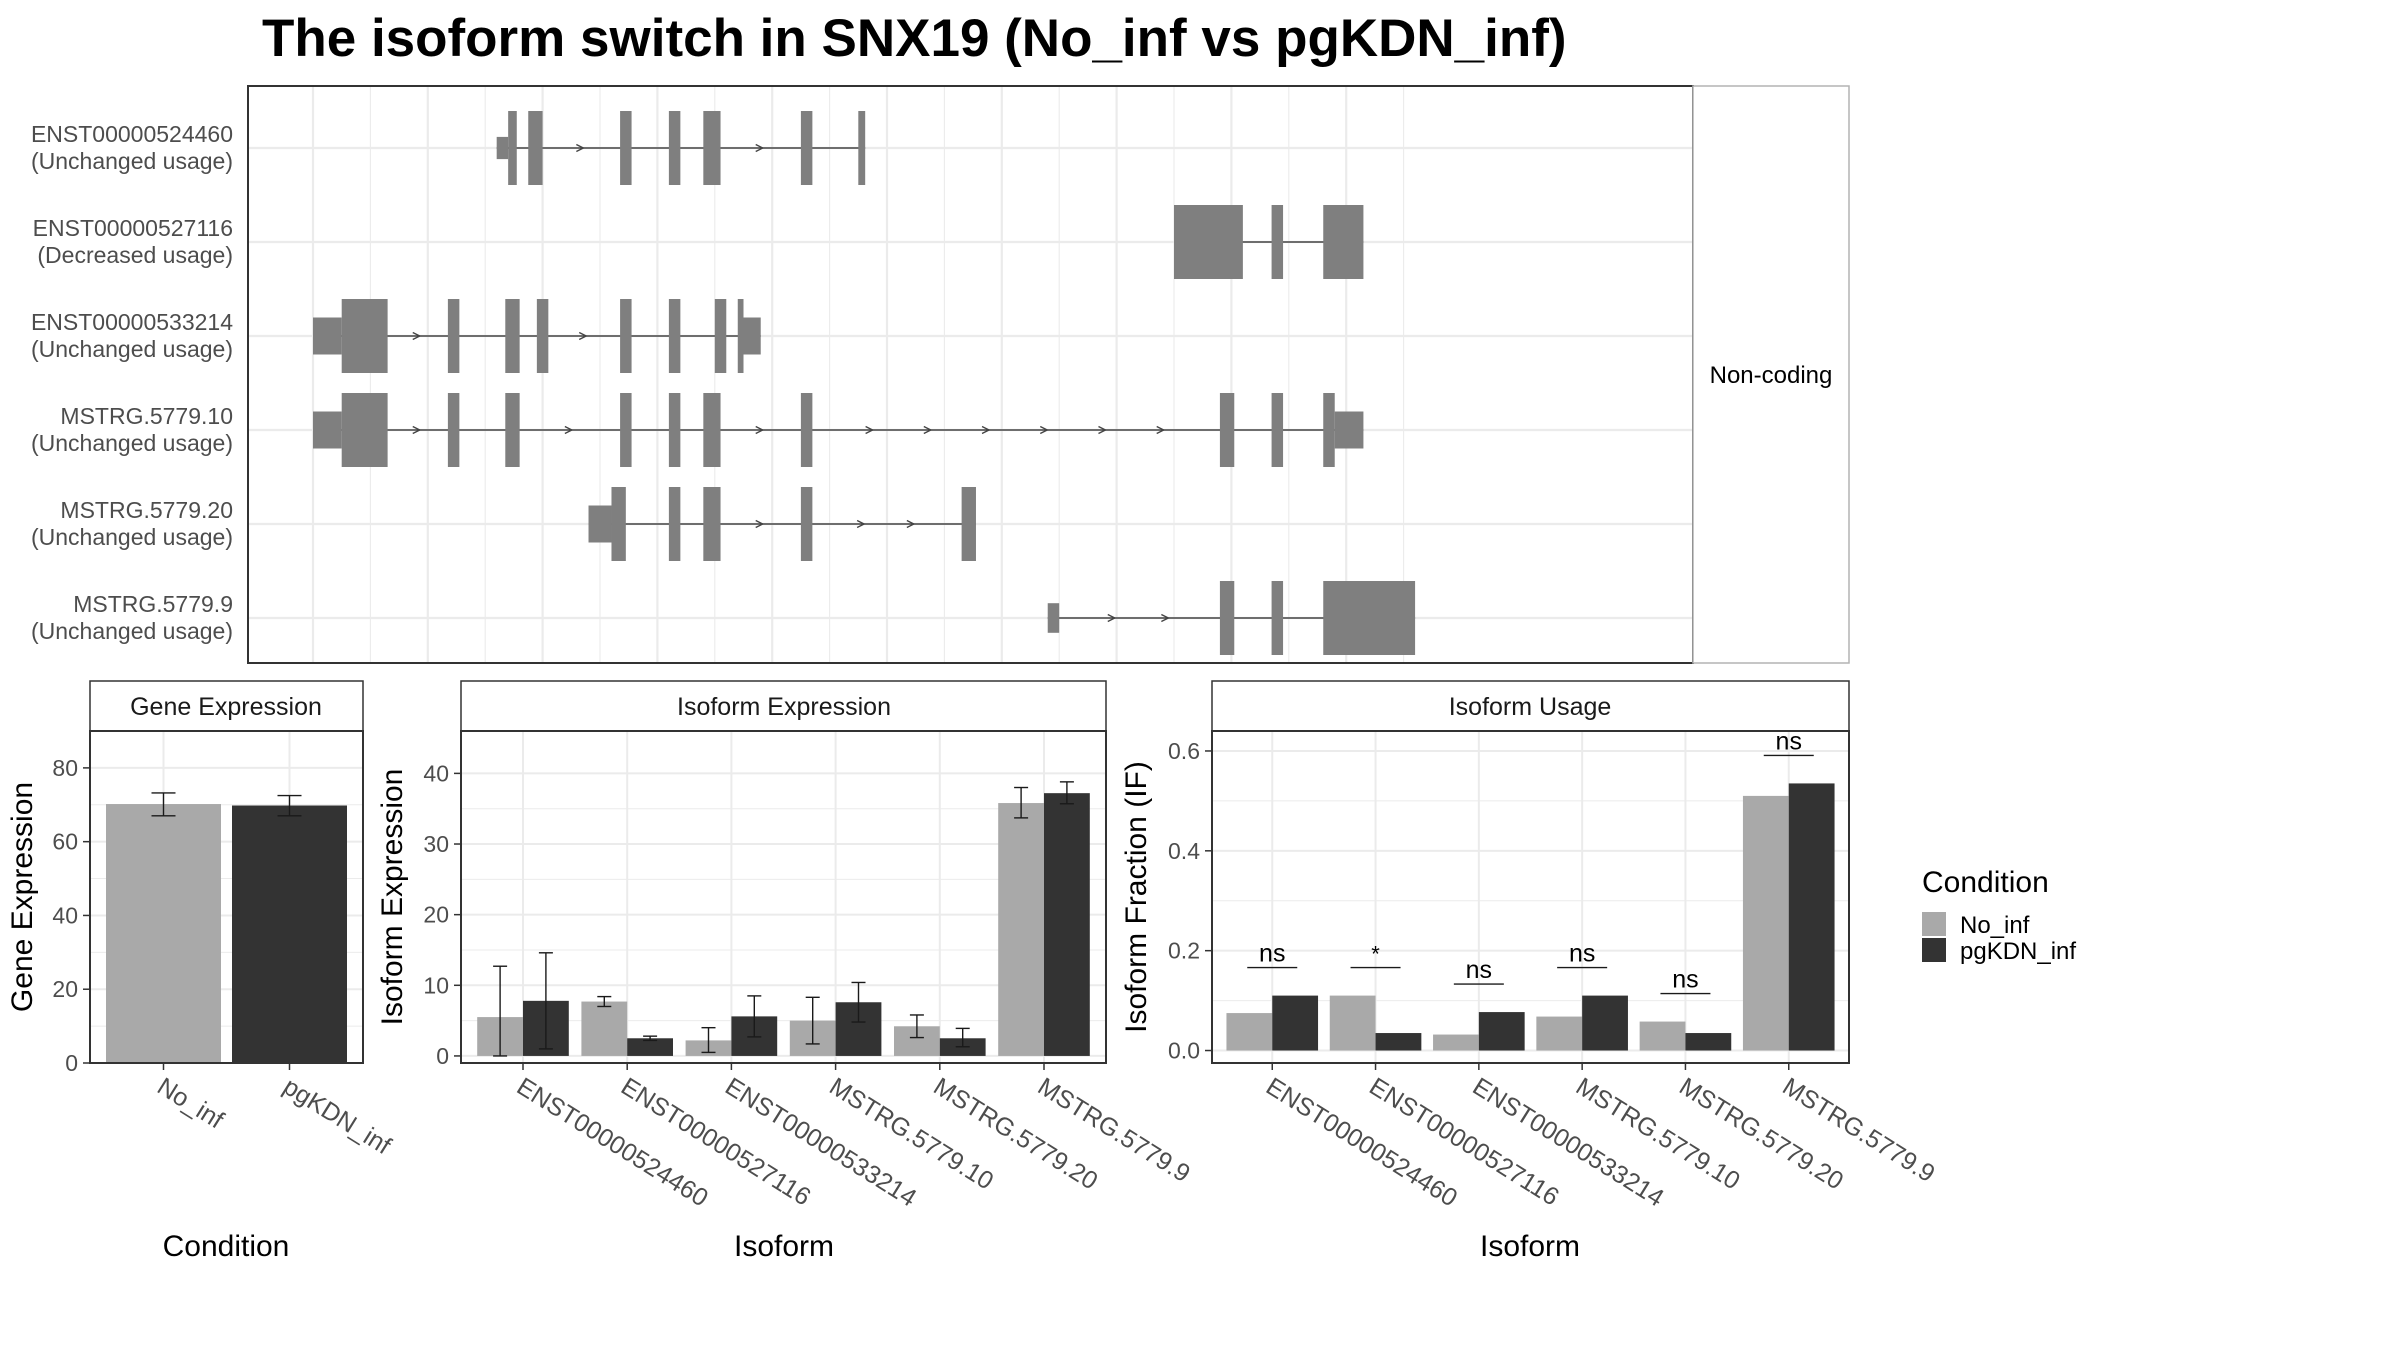  I want to click on chart-title: Isoform Expression, so click(784, 707).